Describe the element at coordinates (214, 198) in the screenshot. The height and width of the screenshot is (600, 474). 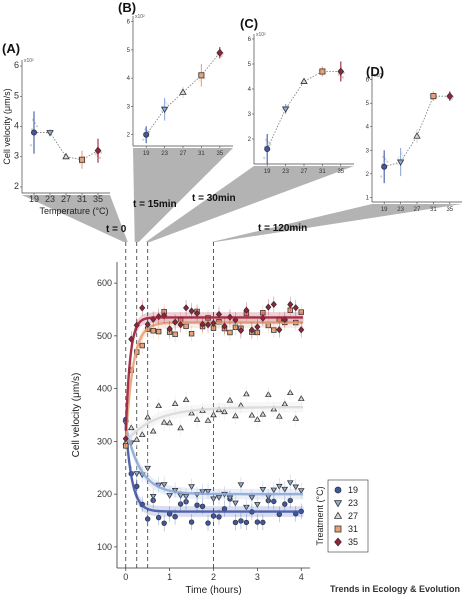
I see `time-point-label: t = 30min` at that location.